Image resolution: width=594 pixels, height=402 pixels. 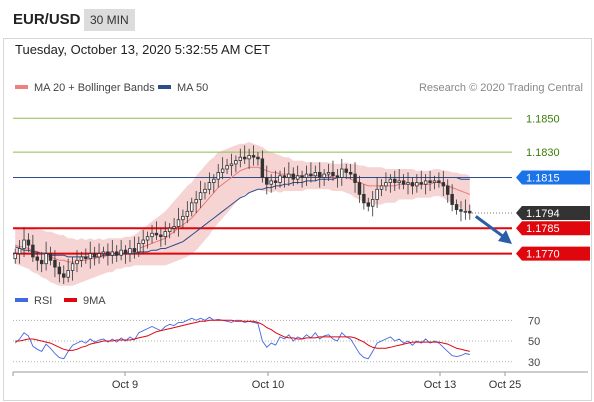 I want to click on level-label: 1.1785, so click(x=543, y=229).